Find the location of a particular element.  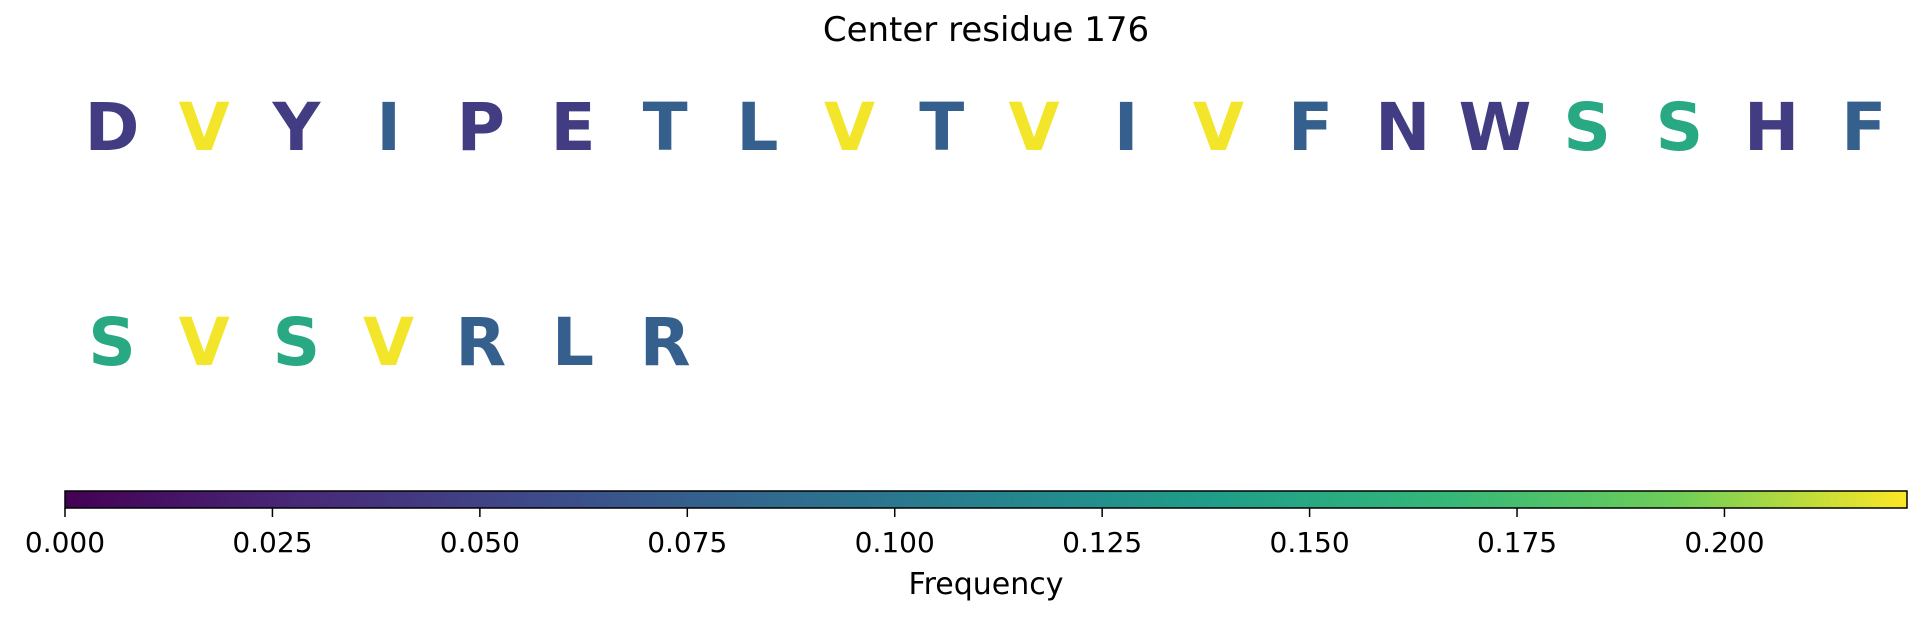

colorbar-tick-label: 0.075 is located at coordinates (687, 542).